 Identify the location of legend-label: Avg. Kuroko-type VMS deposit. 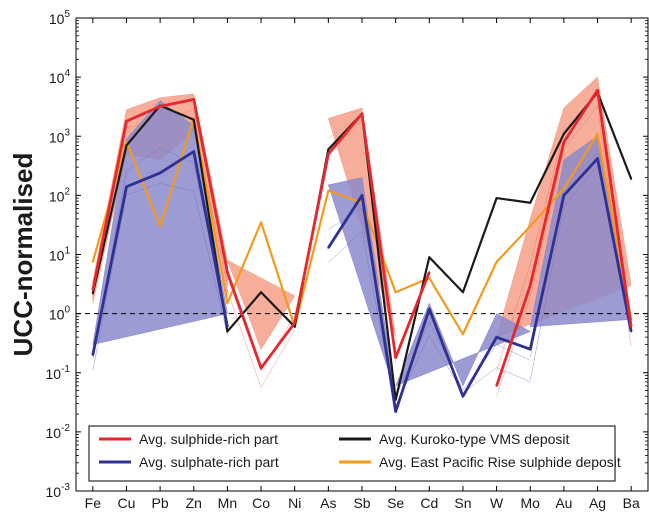
(474, 439).